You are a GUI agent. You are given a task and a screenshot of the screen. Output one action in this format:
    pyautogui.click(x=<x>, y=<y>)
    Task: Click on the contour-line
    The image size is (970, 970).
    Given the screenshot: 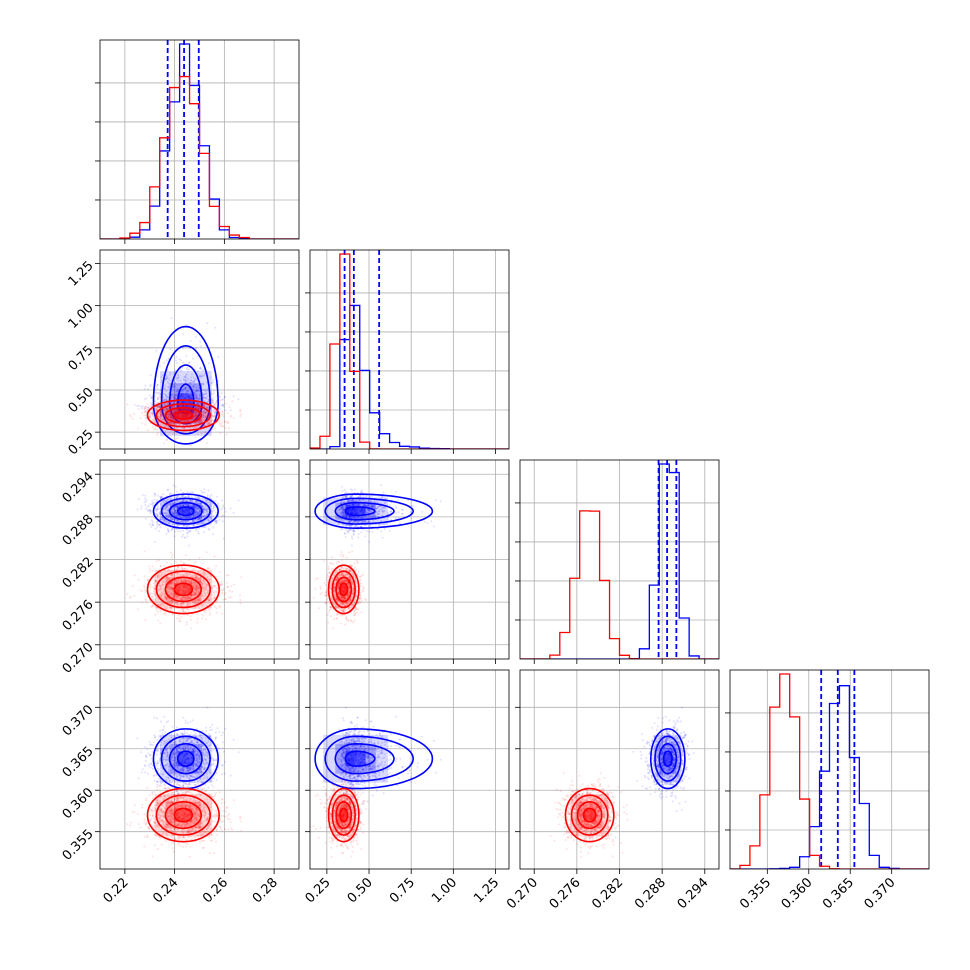 What is the action you would take?
    pyautogui.click(x=185, y=511)
    